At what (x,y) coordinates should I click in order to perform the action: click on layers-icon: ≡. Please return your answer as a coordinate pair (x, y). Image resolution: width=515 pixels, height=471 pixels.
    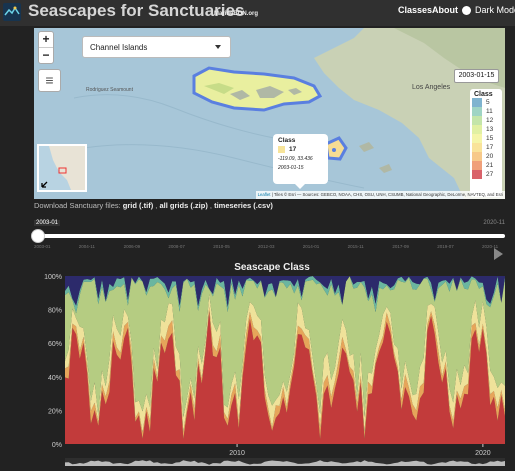
    Looking at the image, I should click on (49, 80).